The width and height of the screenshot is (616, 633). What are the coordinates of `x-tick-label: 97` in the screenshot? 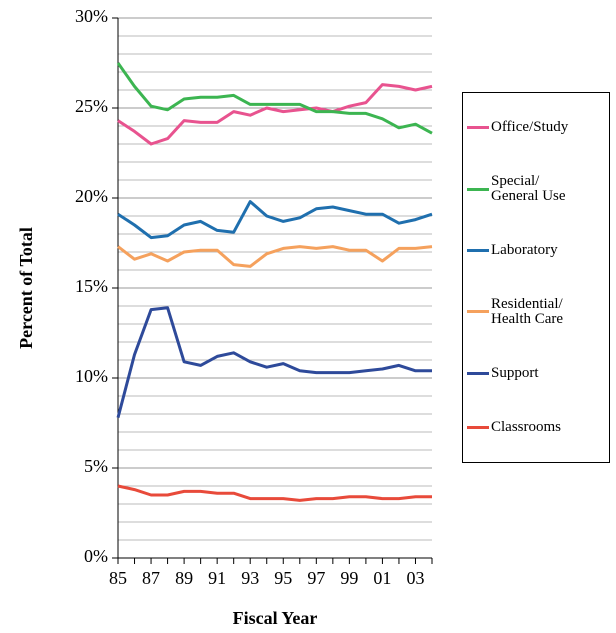 It's located at (316, 578).